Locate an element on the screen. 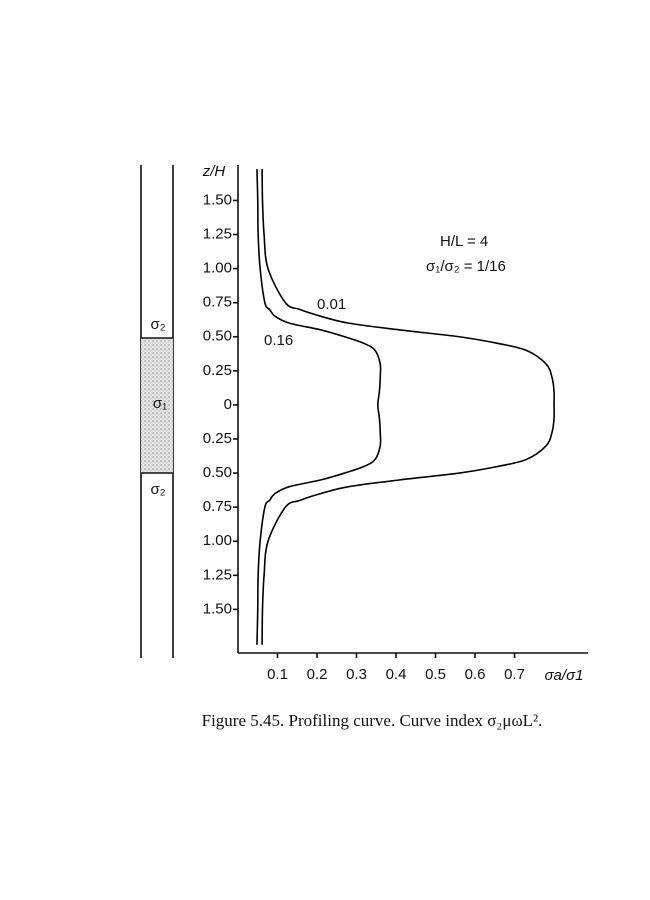 Image resolution: width=650 pixels, height=900 pixels. profile-curve is located at coordinates (319, 407).